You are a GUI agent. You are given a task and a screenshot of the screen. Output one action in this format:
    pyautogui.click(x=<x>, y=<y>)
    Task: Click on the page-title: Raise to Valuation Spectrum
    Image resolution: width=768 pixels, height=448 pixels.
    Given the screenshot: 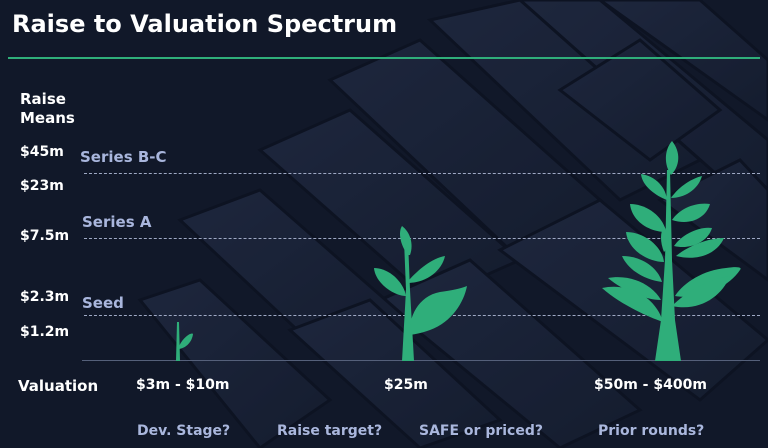 What is the action you would take?
    pyautogui.click(x=205, y=24)
    